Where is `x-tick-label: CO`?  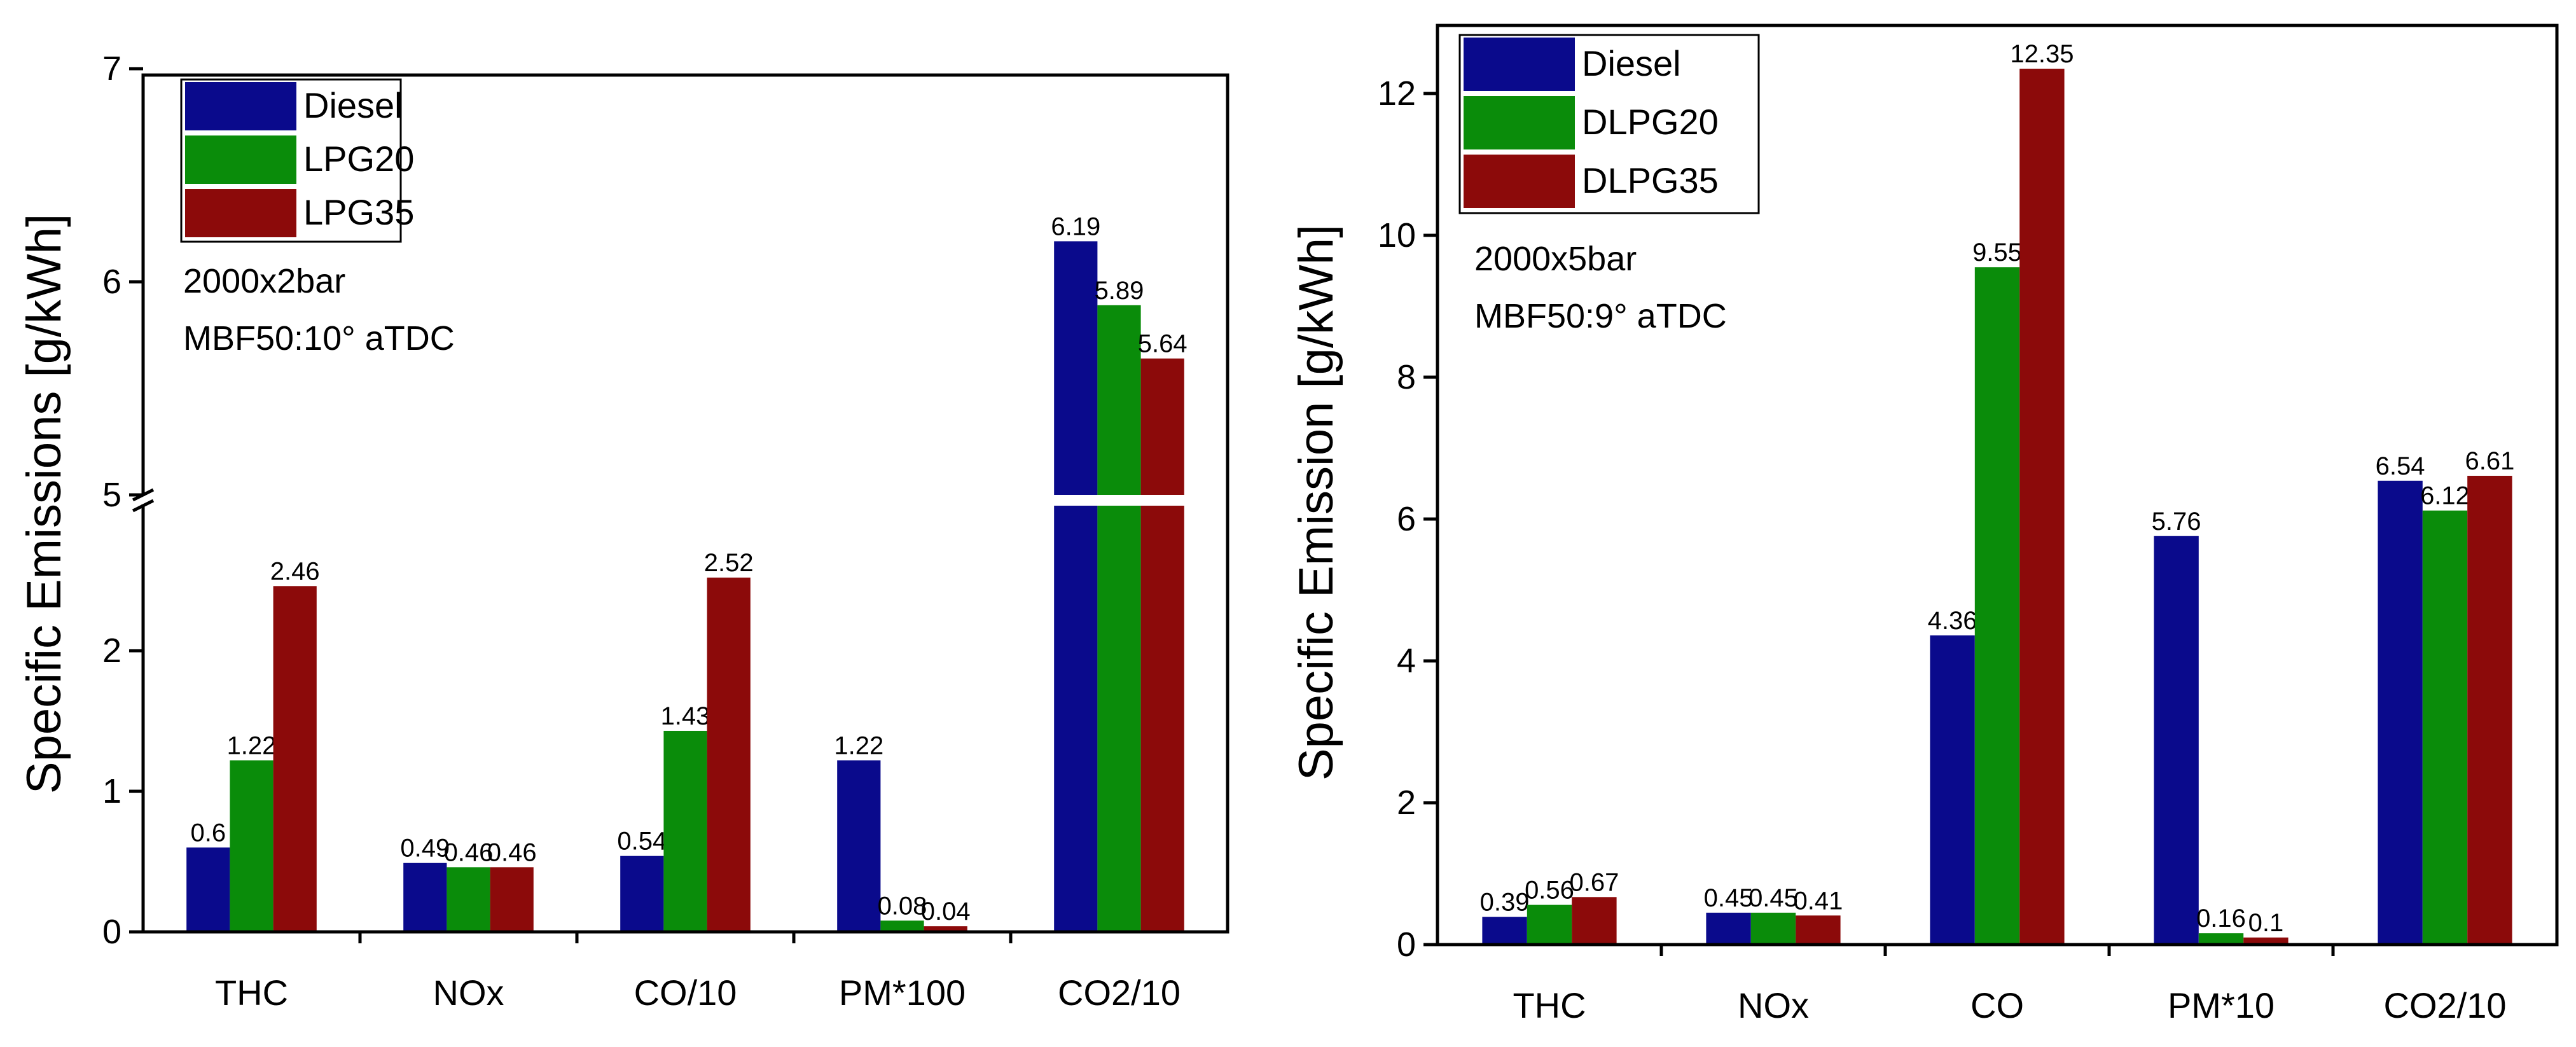 x-tick-label: CO is located at coordinates (1997, 1005).